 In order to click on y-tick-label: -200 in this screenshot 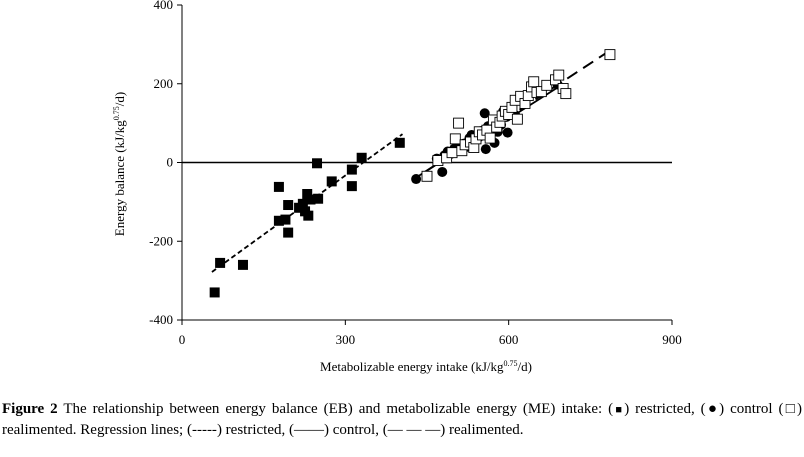, I will do `click(161, 240)`.